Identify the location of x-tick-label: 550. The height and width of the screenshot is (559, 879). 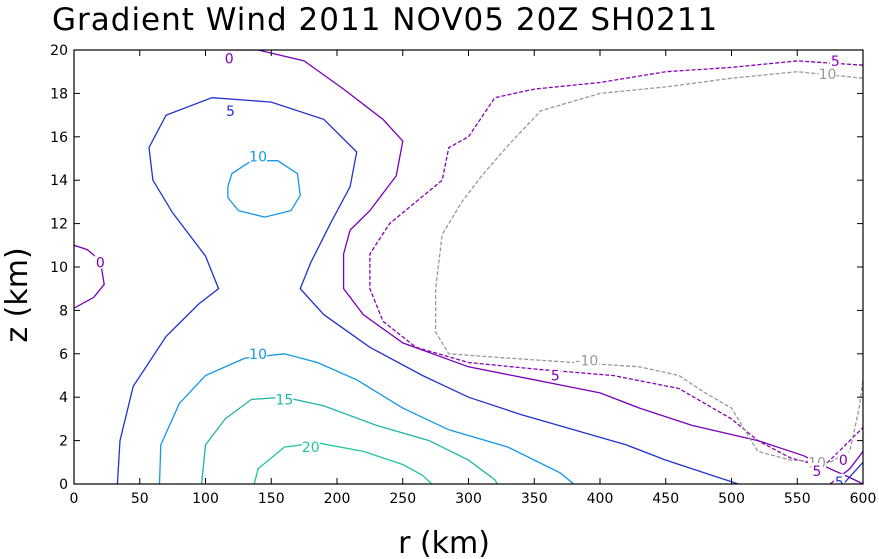
(797, 499).